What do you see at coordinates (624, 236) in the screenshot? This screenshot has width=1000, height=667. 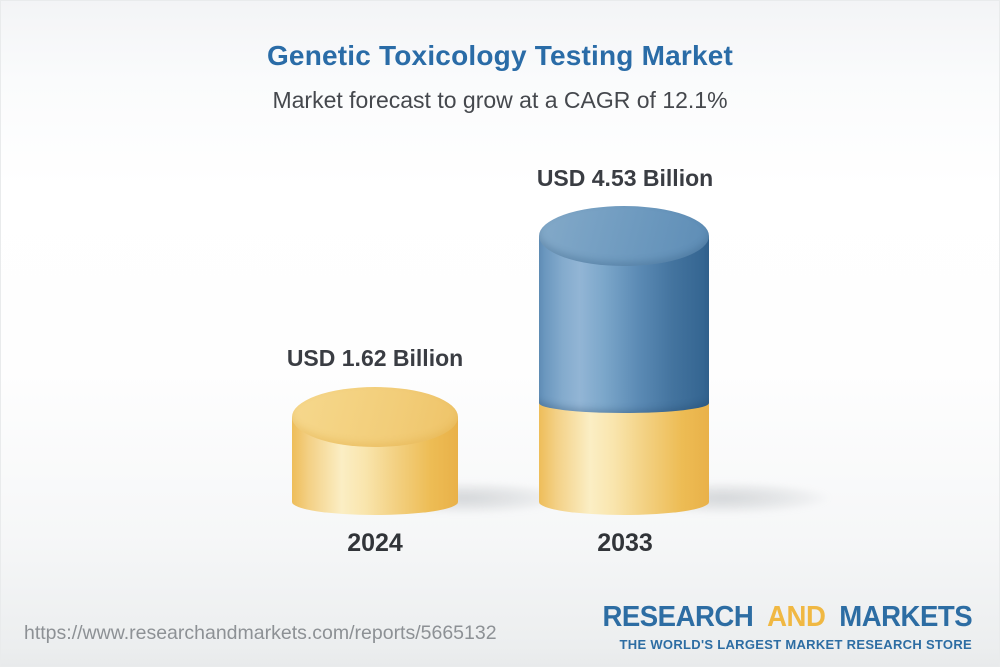 I see `cylinder-2033-top-face` at bounding box center [624, 236].